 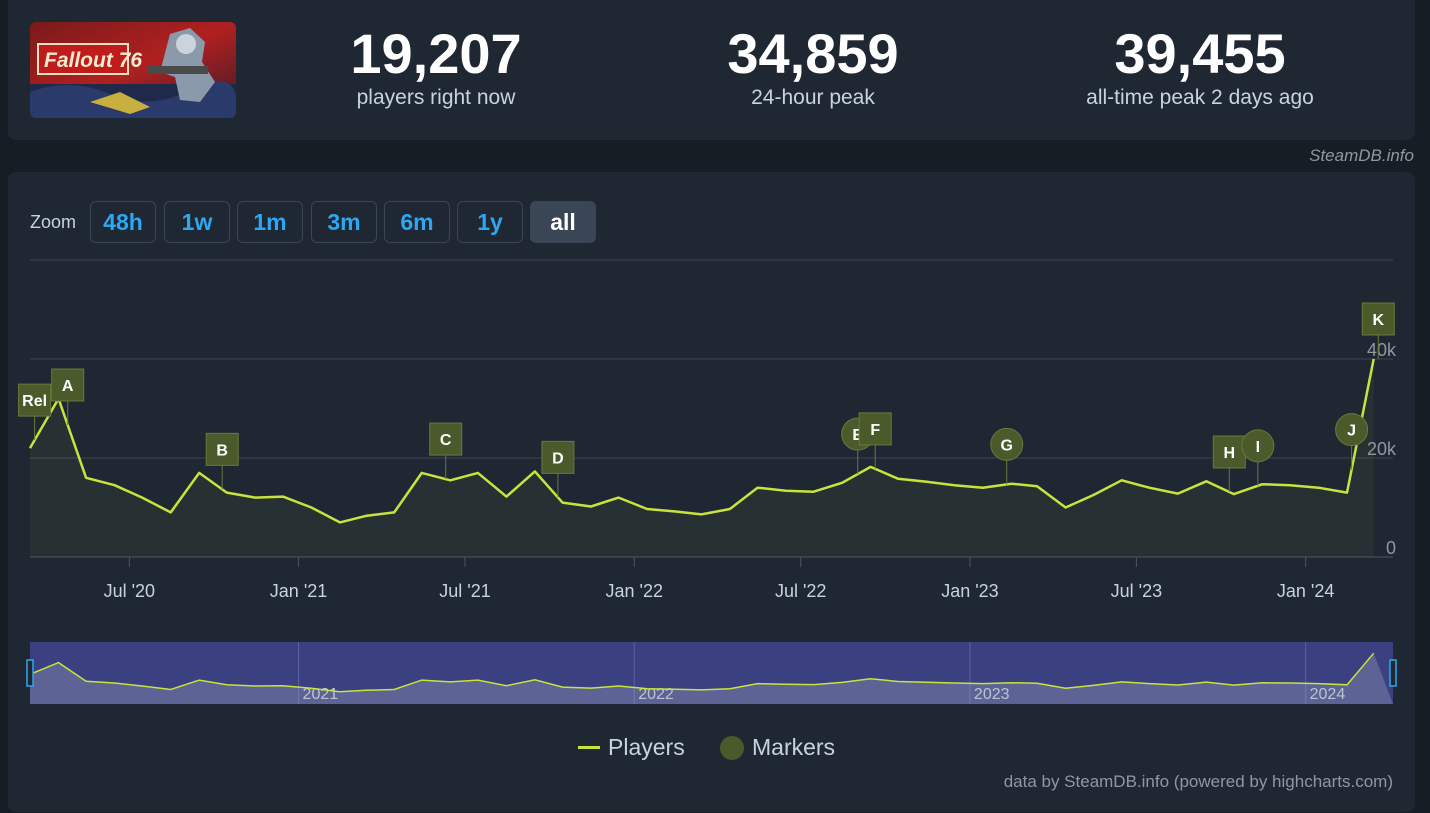 I want to click on navigator-window, so click(x=711, y=673).